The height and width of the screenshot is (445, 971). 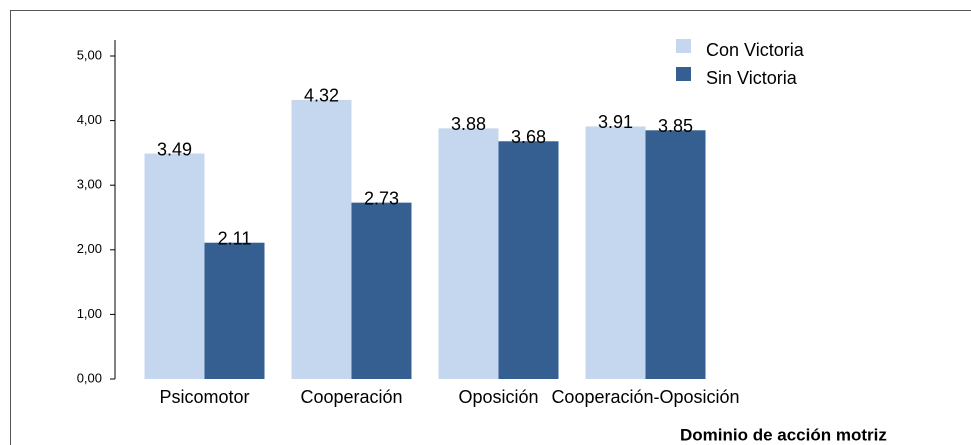 I want to click on value-label: 3.49, so click(x=174, y=149).